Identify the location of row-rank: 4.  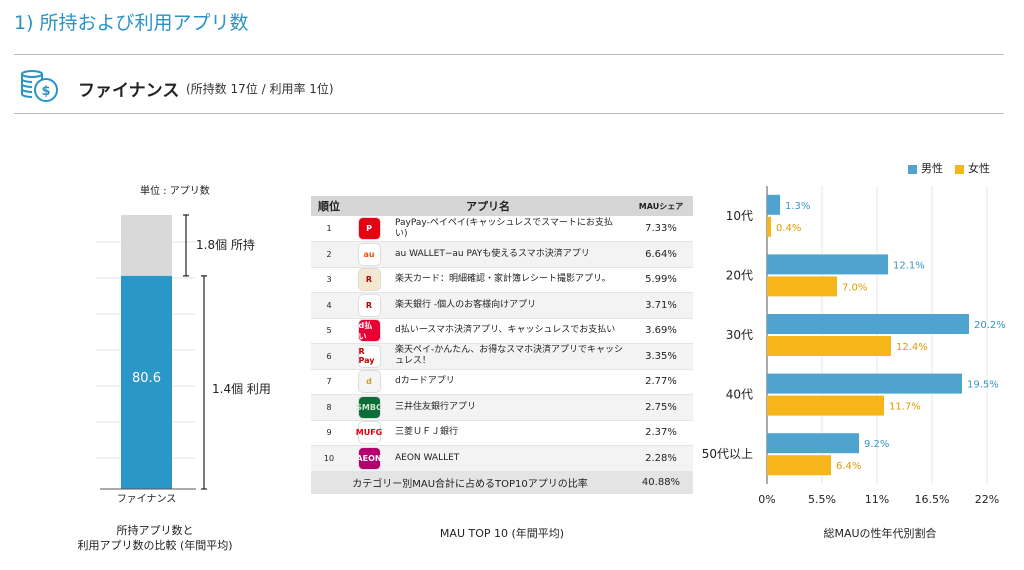
(329, 305).